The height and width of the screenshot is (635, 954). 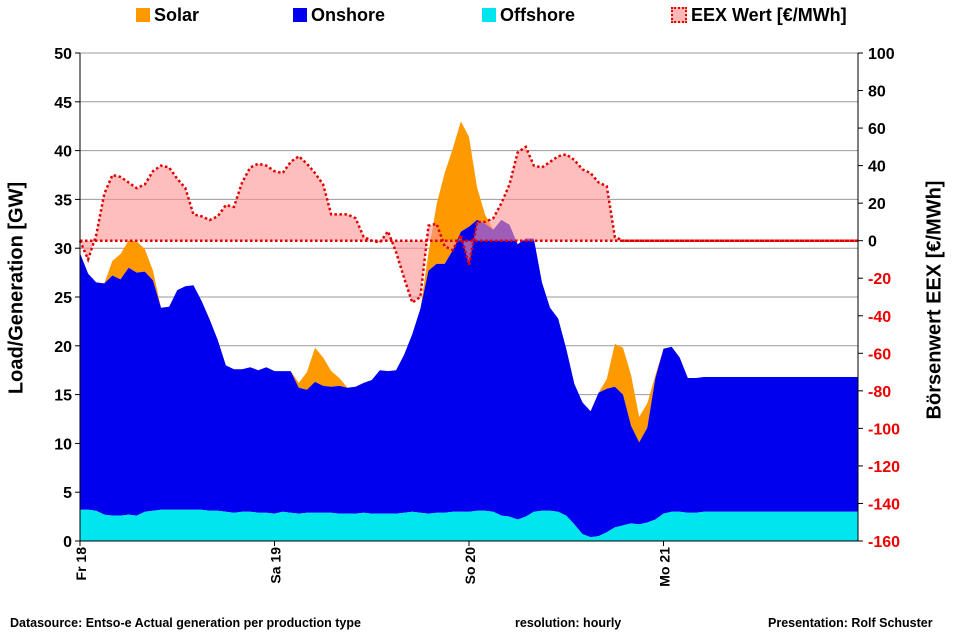 I want to click on left-axis-ticks: 0 5 10 15 20 25 30 35 40 45 50, so click(x=67, y=298).